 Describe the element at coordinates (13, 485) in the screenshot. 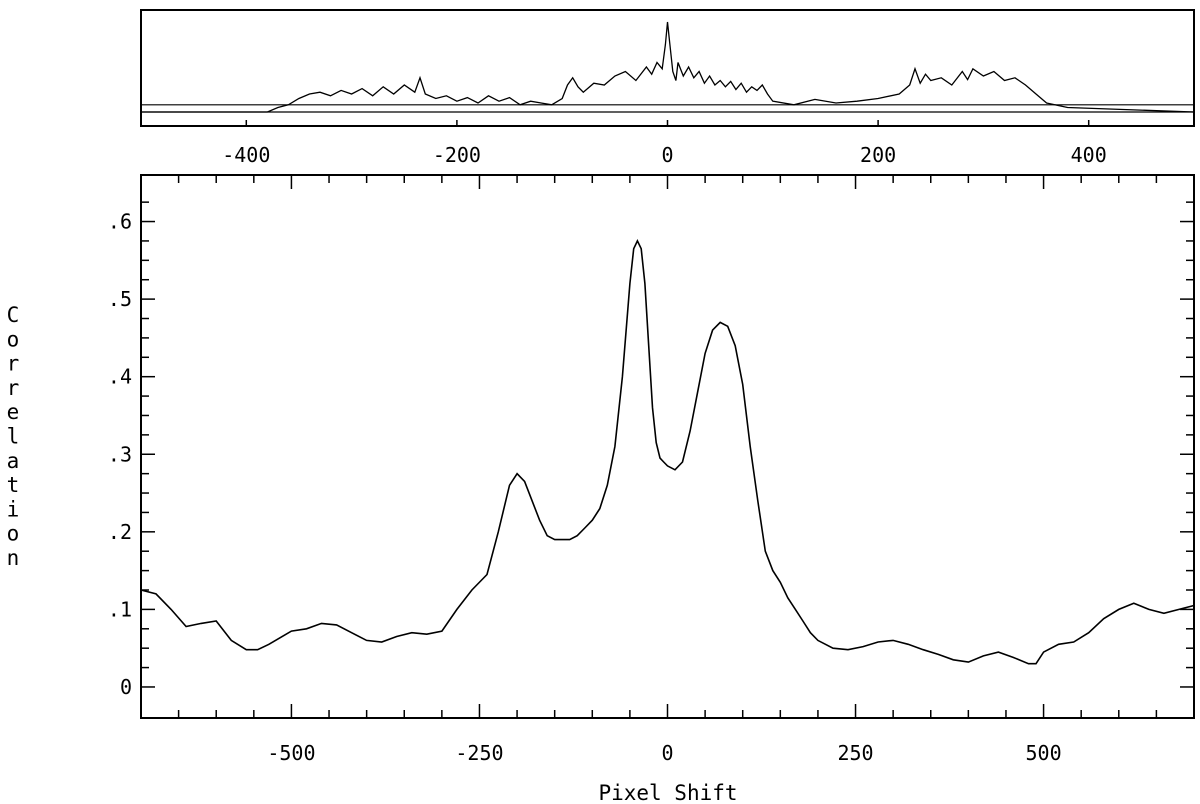

I see `y-axis-label-char: t` at that location.